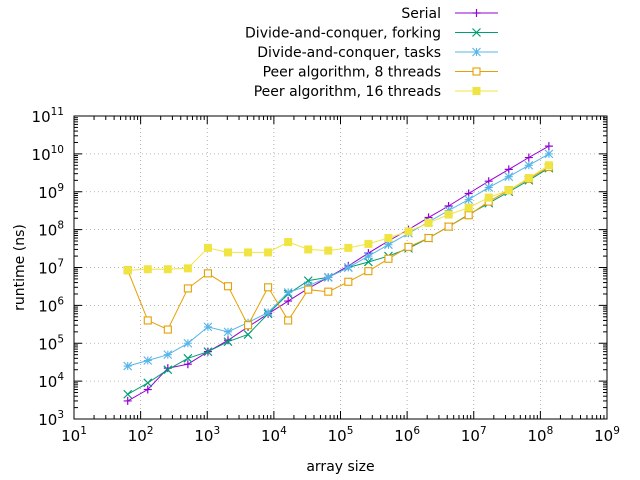  Describe the element at coordinates (474, 435) in the screenshot. I see `x-tick-label: 10⁷` at that location.